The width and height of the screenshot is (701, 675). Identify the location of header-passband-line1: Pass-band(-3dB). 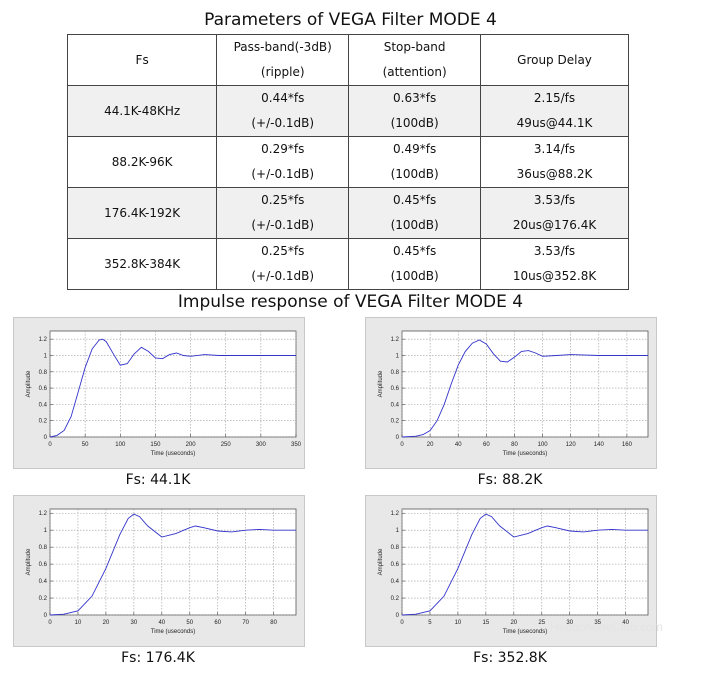
(282, 47).